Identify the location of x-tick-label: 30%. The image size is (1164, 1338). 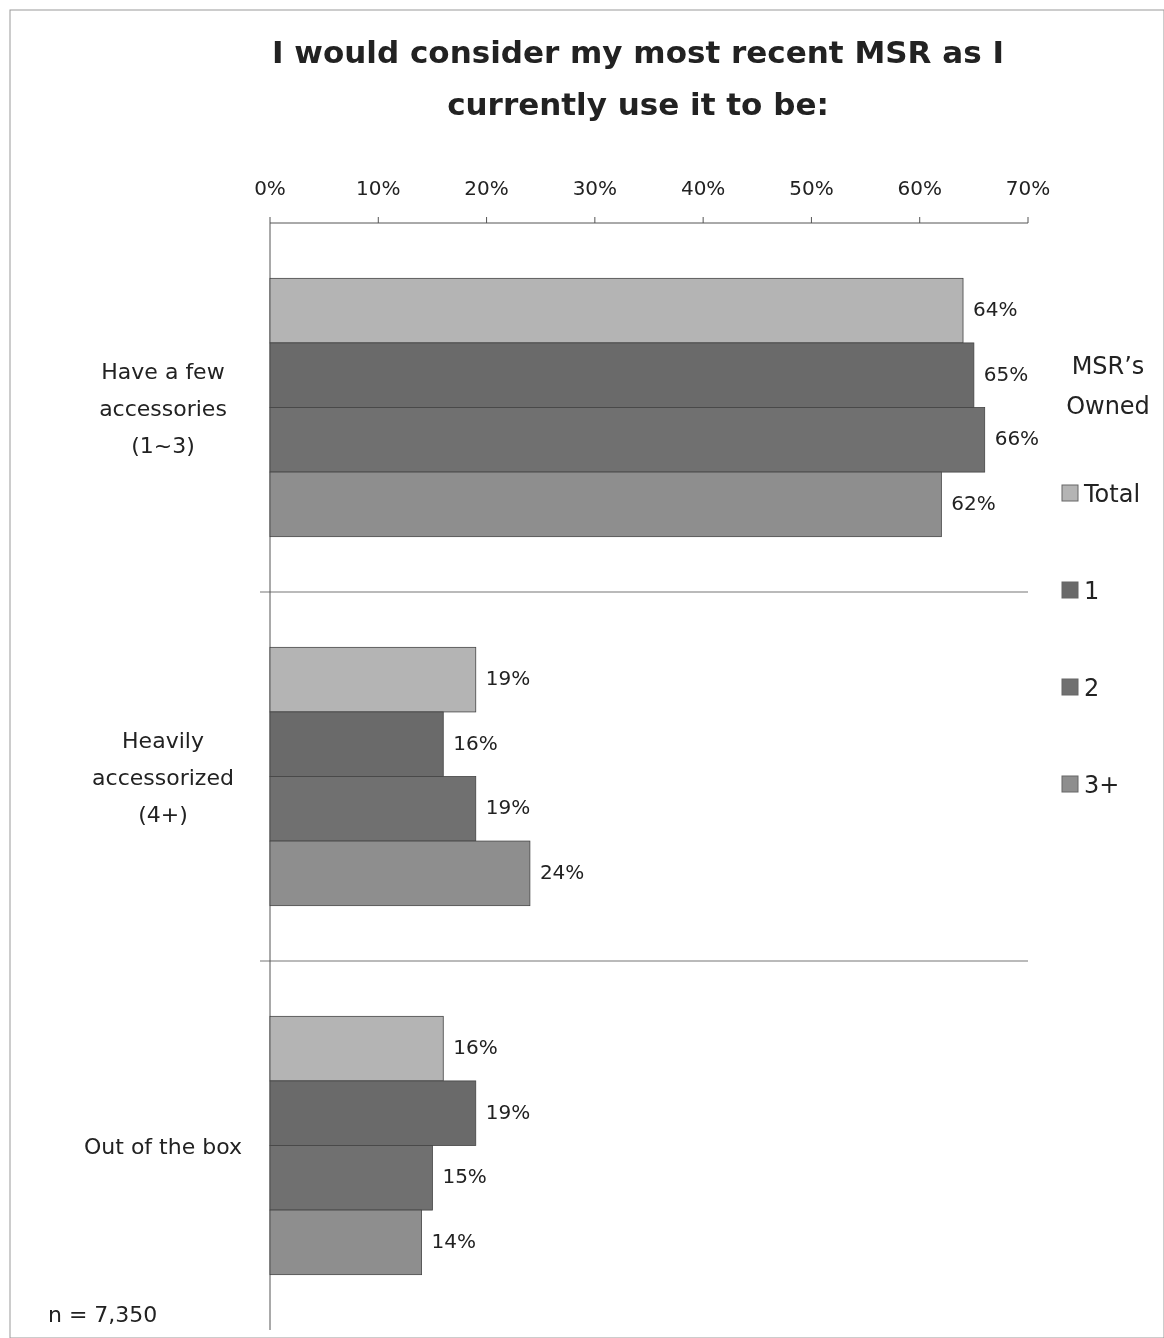
(595, 188).